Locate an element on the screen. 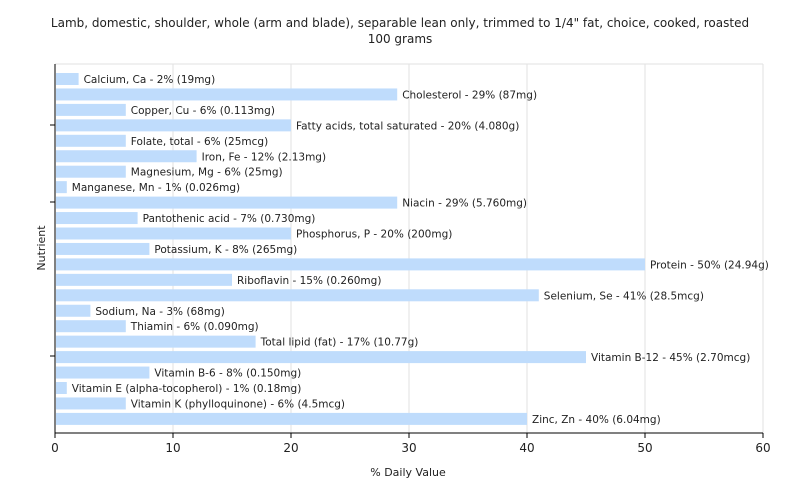  bar-label: Copper, Cu - 6% (0.113mg) is located at coordinates (203, 111).